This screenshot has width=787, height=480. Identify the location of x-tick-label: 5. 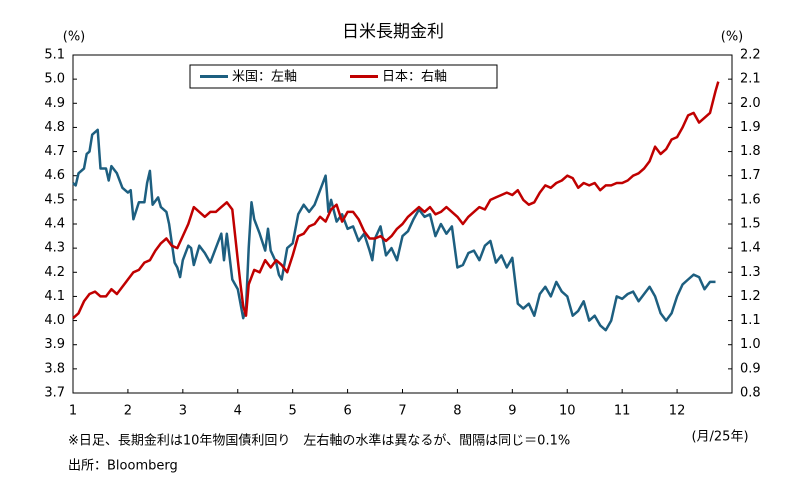
(293, 411).